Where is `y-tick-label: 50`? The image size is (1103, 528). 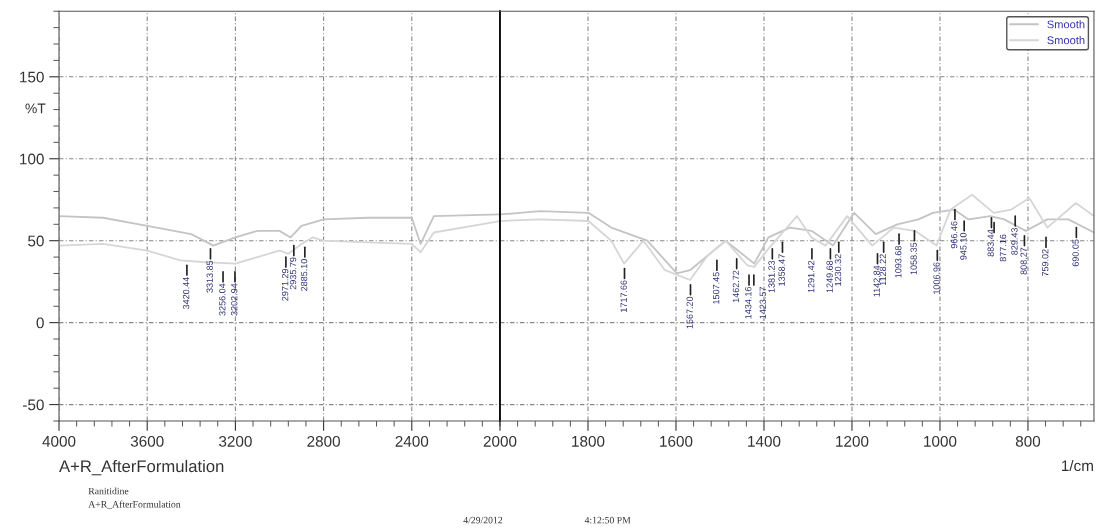 y-tick-label: 50 is located at coordinates (36, 241).